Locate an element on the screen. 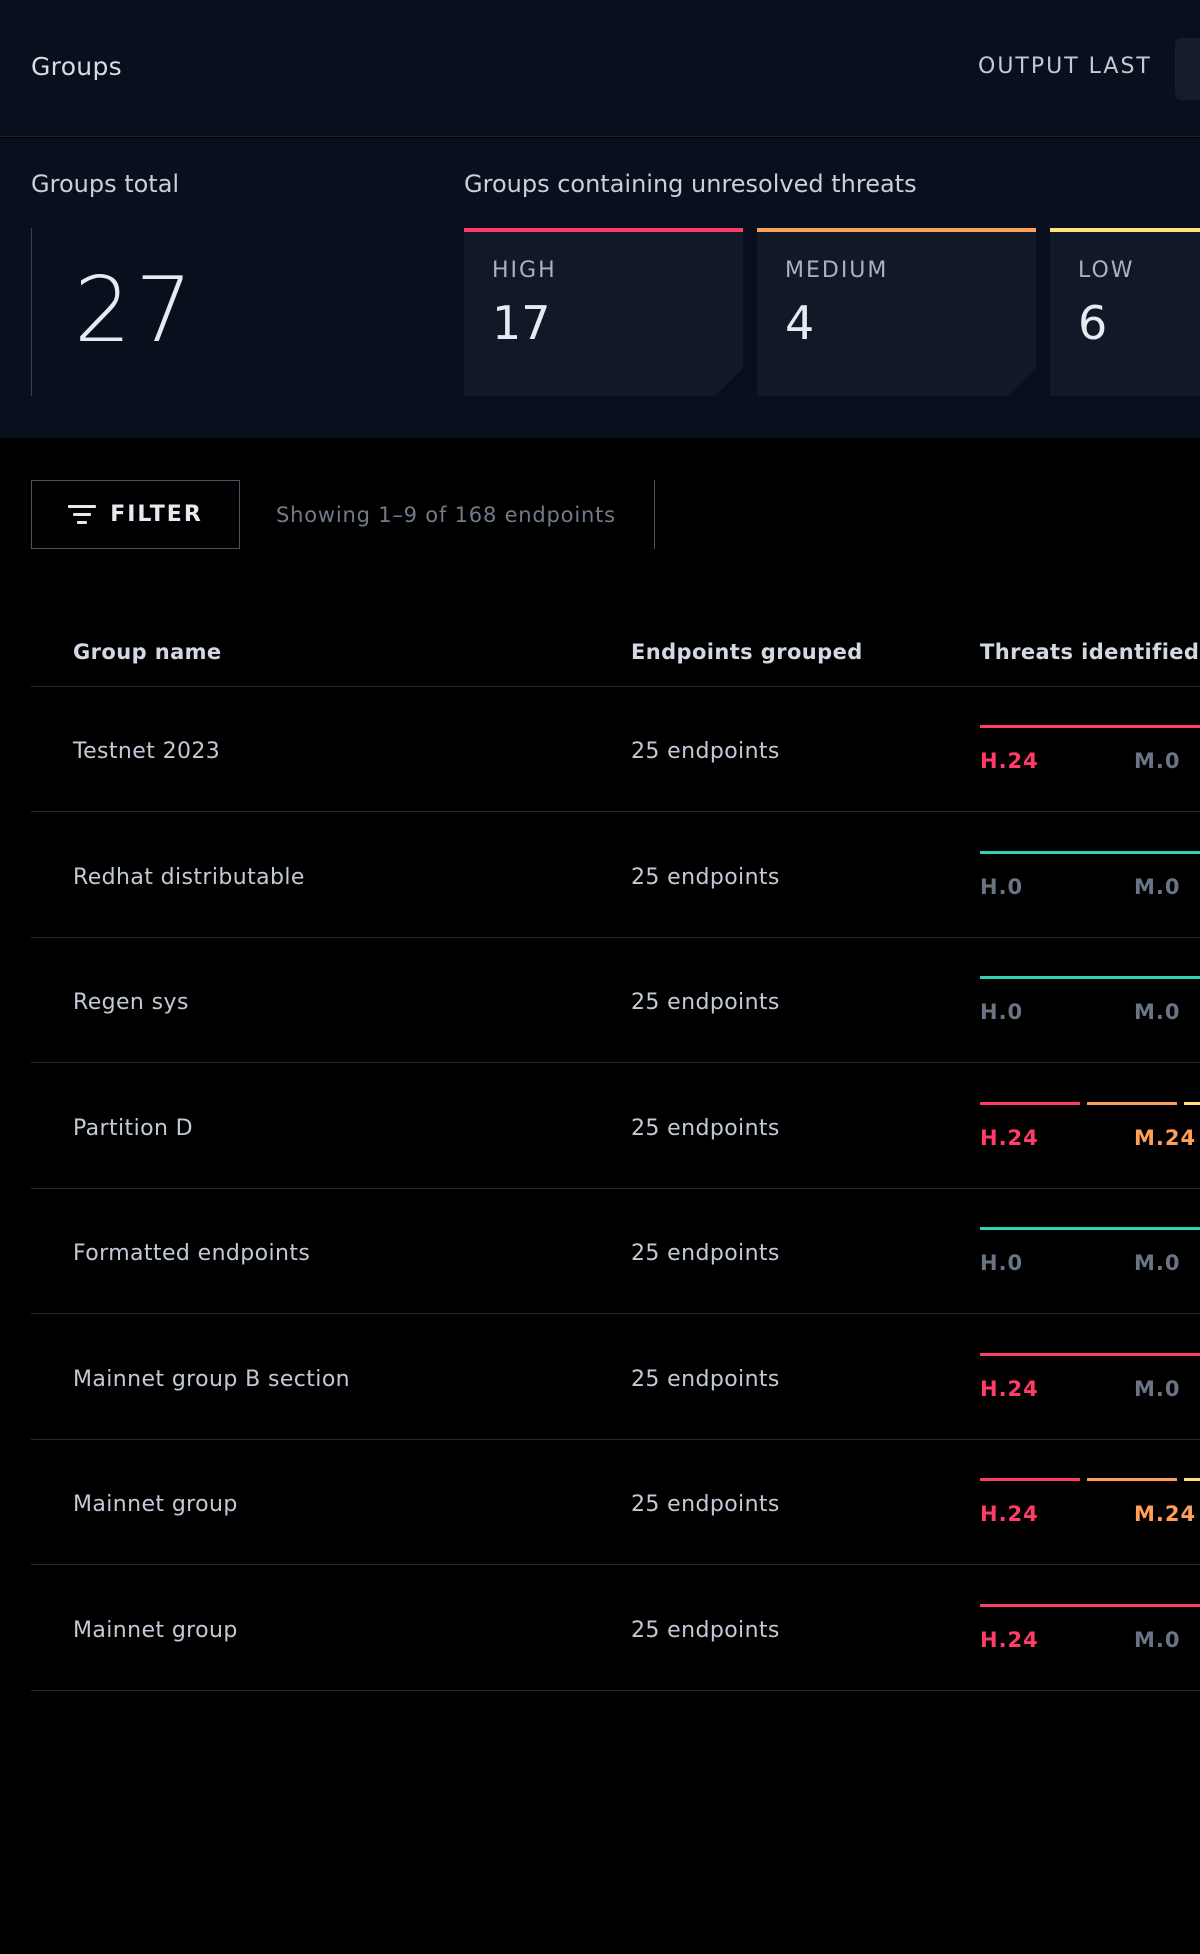  severity-card-low: LOW 6 is located at coordinates (1125, 312).